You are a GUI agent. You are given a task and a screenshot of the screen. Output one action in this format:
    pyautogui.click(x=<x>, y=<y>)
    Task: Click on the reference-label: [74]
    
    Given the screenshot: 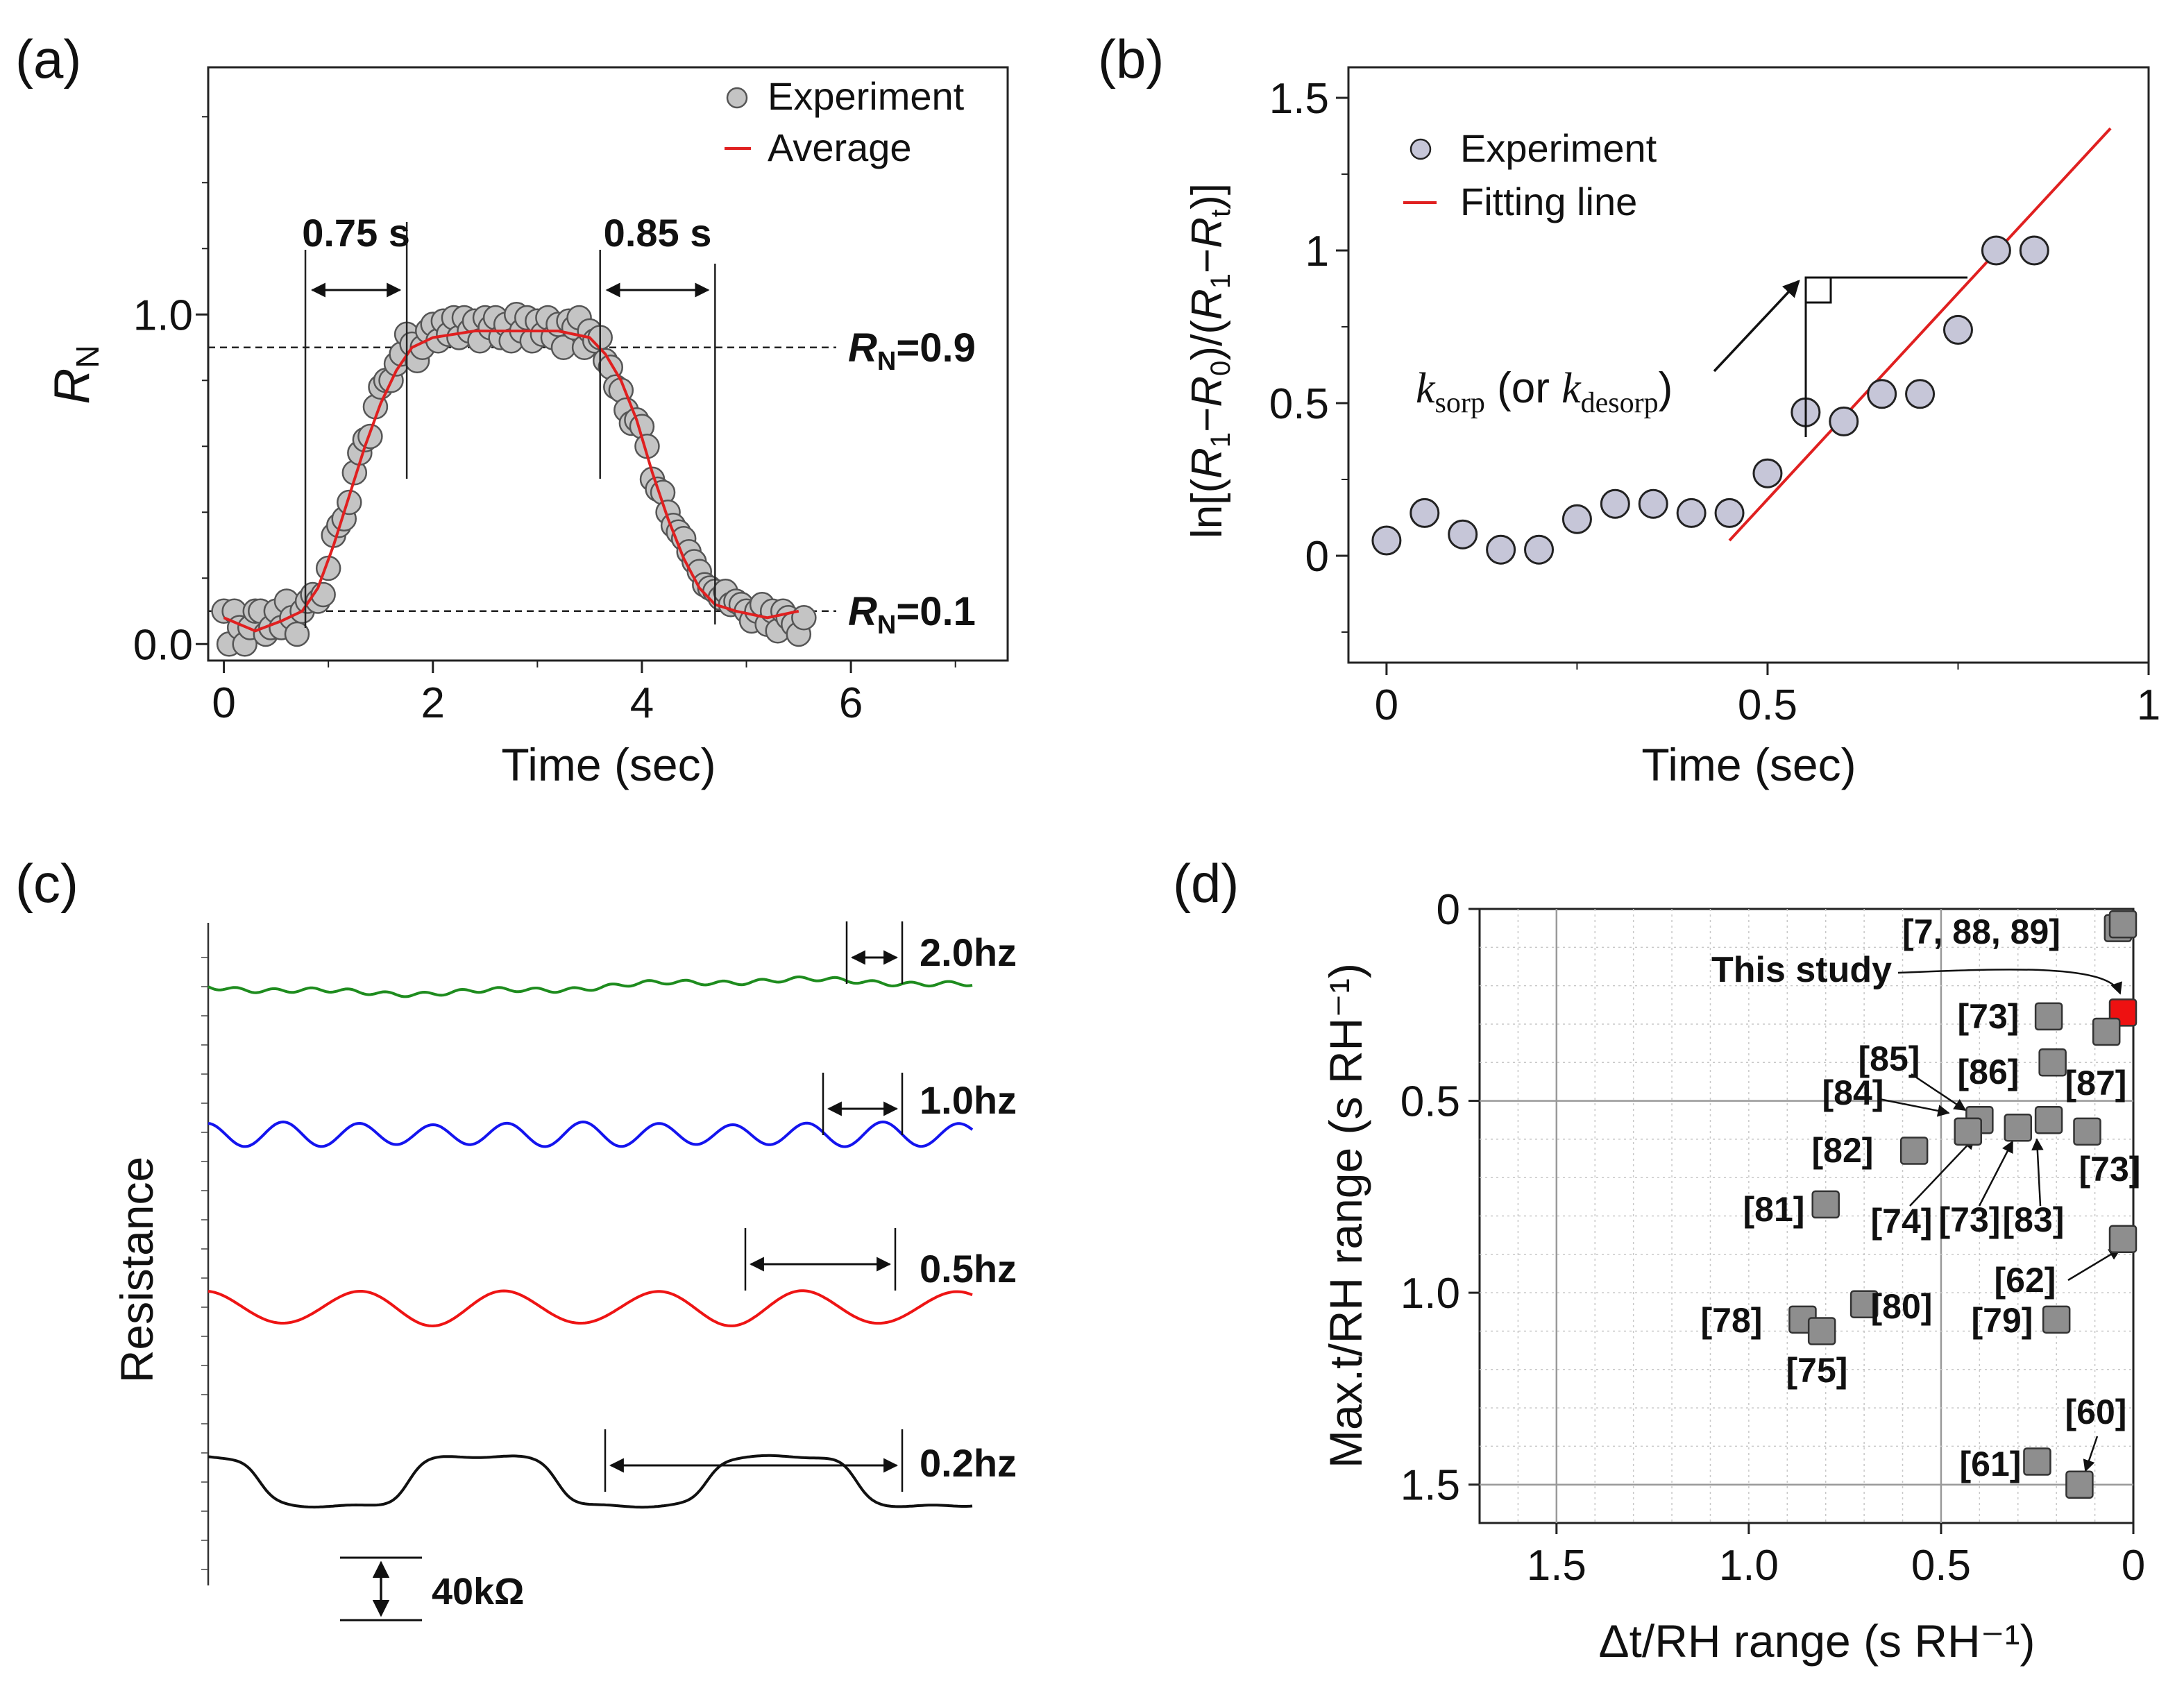 What is the action you would take?
    pyautogui.click(x=1902, y=1221)
    